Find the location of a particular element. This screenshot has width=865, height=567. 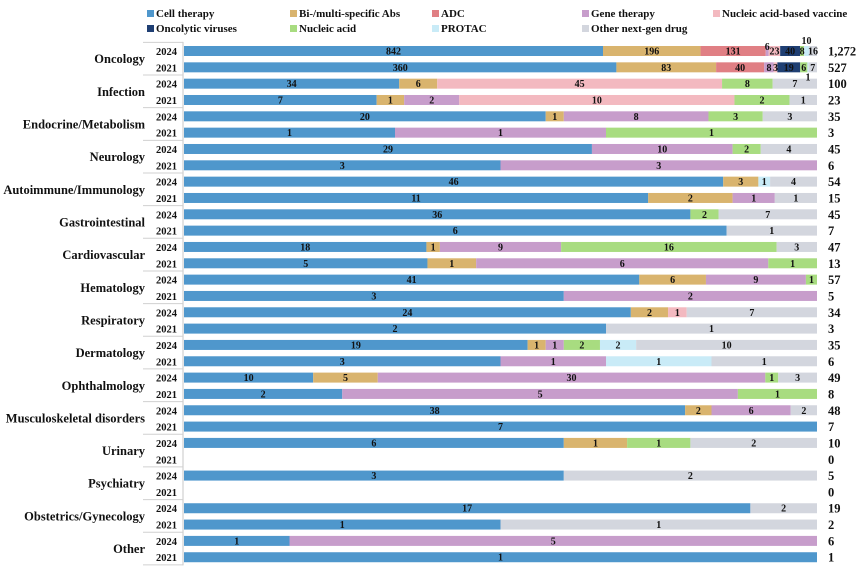

total-label: 2 is located at coordinates (831, 525).